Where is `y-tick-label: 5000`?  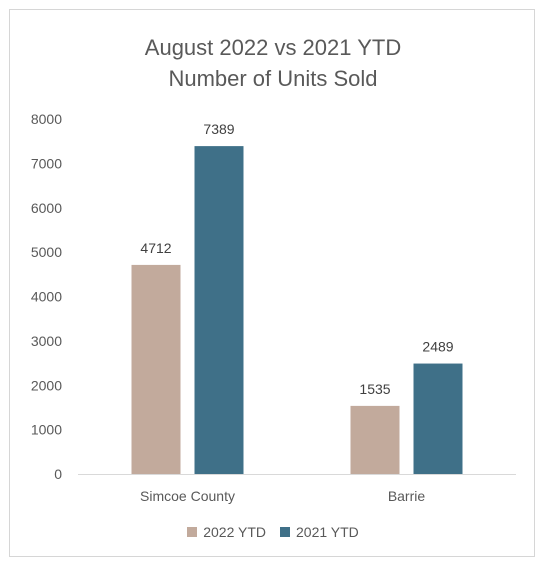
y-tick-label: 5000 is located at coordinates (46, 252).